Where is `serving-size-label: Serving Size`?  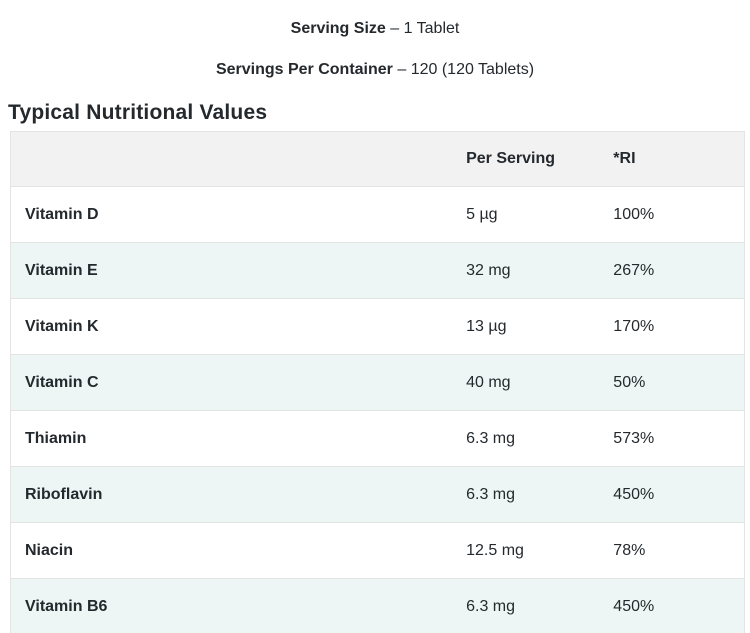
serving-size-label: Serving Size is located at coordinates (338, 28).